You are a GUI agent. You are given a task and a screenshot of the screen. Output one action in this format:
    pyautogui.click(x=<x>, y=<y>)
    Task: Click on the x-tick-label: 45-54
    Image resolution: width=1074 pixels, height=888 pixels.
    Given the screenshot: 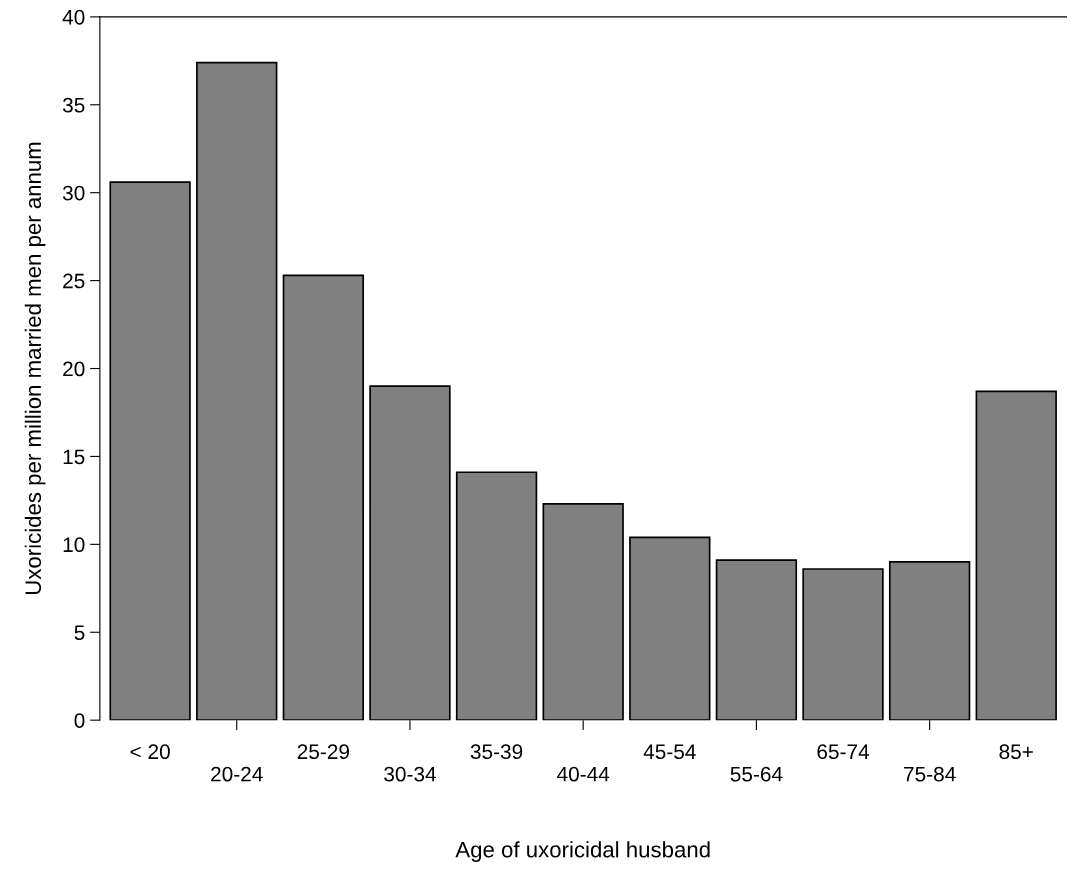 What is the action you would take?
    pyautogui.click(x=669, y=752)
    